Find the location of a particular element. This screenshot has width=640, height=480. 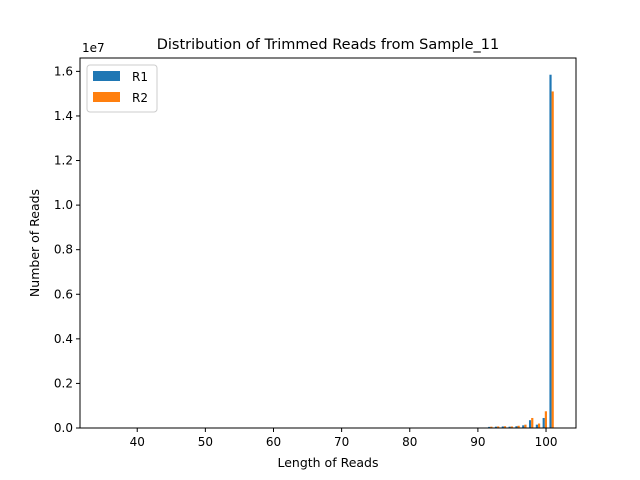

x-tick-label: 80 is located at coordinates (409, 442).